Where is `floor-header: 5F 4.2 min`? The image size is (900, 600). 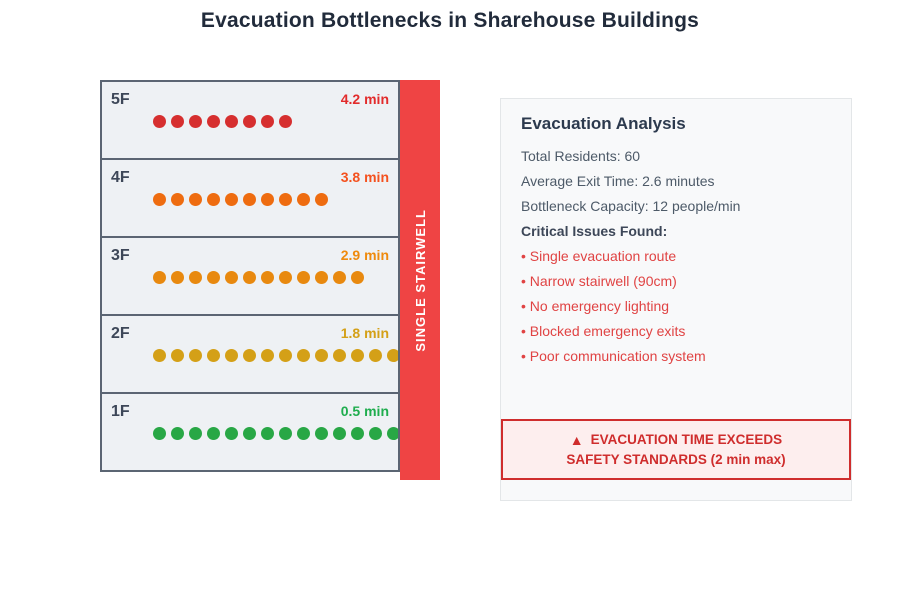
floor-header: 5F 4.2 min is located at coordinates (250, 95).